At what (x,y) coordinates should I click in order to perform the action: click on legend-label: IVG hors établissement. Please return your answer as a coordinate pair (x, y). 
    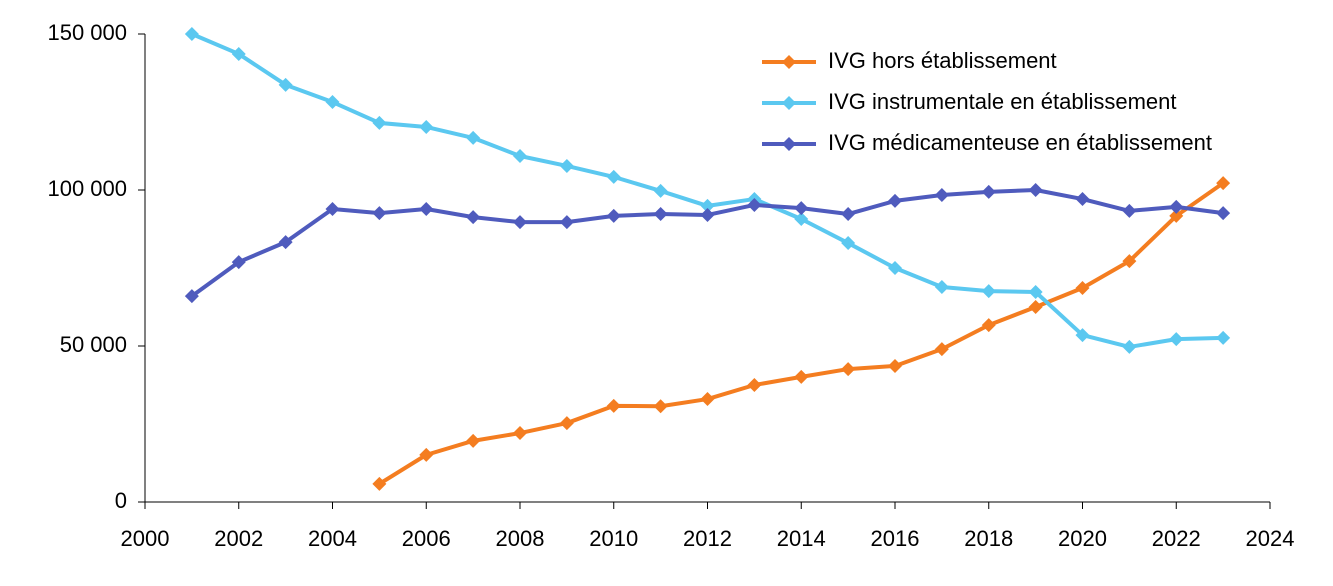
    Looking at the image, I should click on (942, 60).